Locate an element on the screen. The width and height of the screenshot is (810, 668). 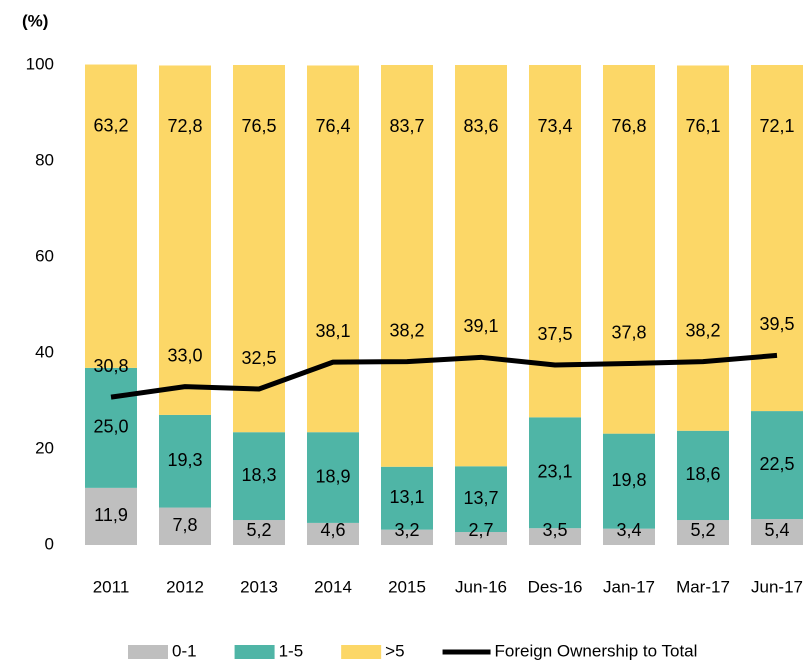
data-label: 32,5 is located at coordinates (258, 358).